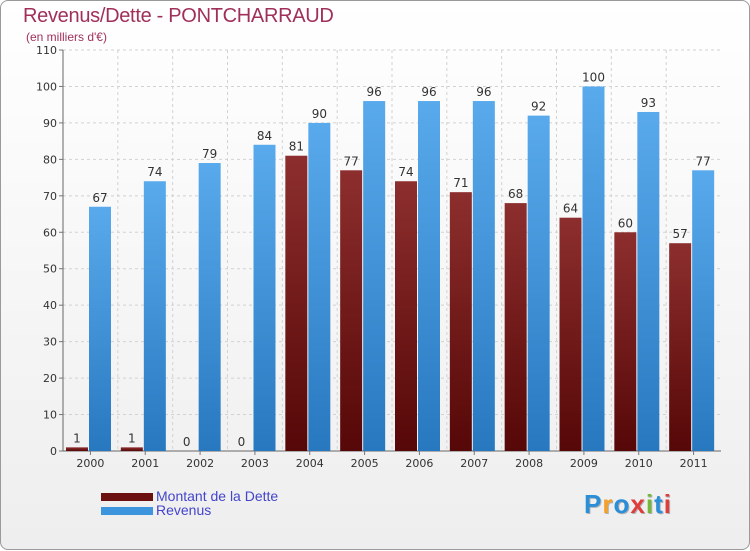 This screenshot has height=551, width=750. Describe the element at coordinates (209, 154) in the screenshot. I see `data-label-revenus: 79` at that location.